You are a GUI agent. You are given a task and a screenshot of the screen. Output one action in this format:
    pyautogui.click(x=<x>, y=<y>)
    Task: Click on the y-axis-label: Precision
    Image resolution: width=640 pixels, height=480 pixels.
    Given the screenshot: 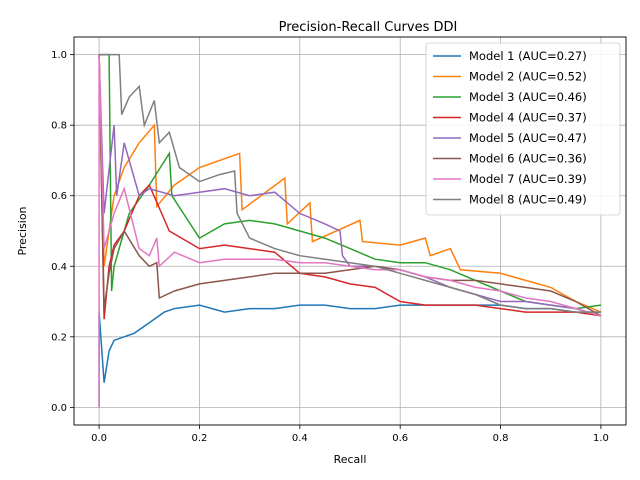 What is the action you would take?
    pyautogui.click(x=22, y=230)
    